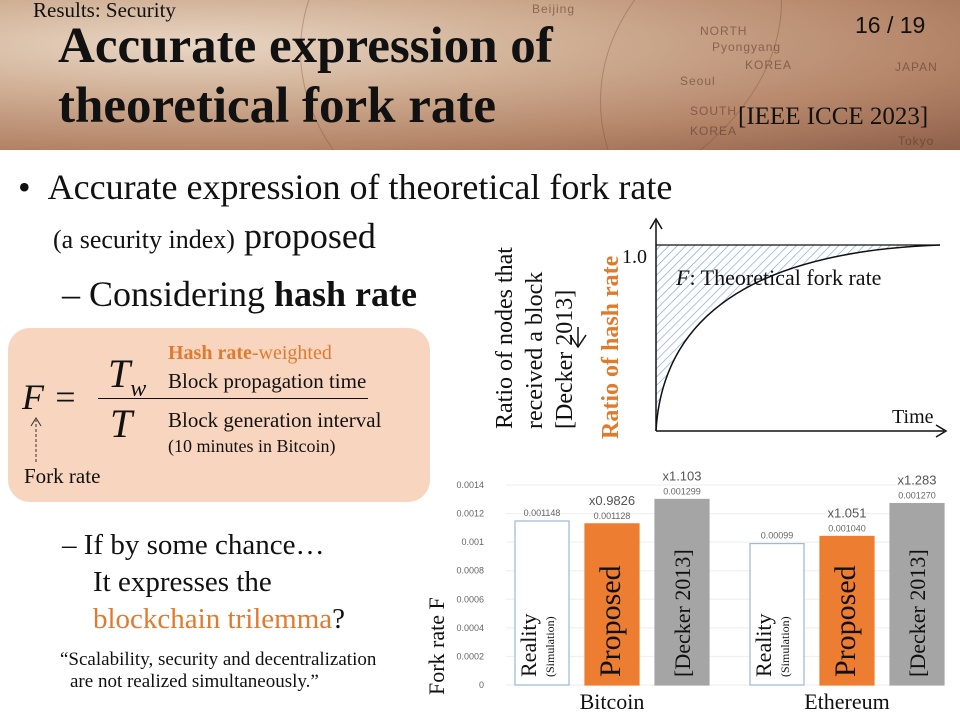  Describe the element at coordinates (847, 701) in the screenshot. I see `bar-group-label: Ethereum` at that location.